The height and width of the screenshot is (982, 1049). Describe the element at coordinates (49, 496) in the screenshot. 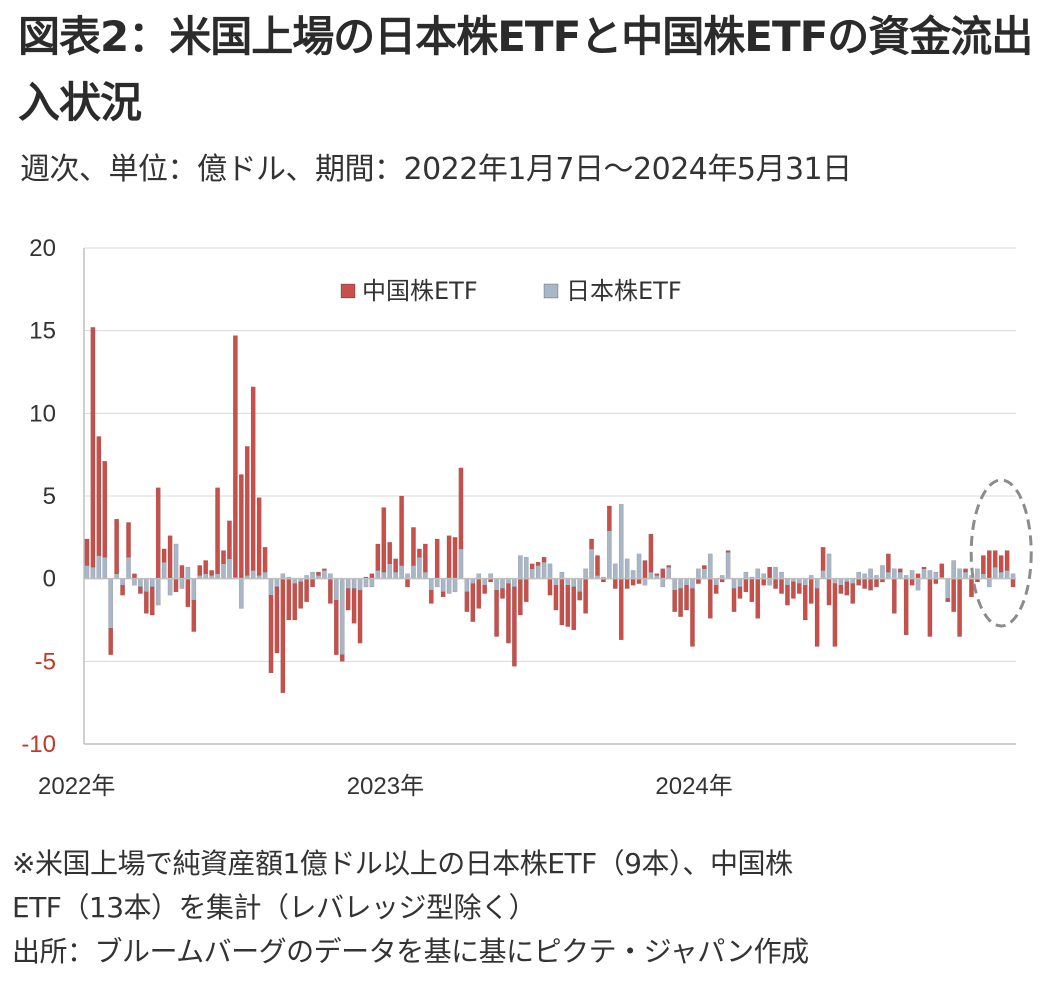

I see `y-tick-label: 5` at that location.